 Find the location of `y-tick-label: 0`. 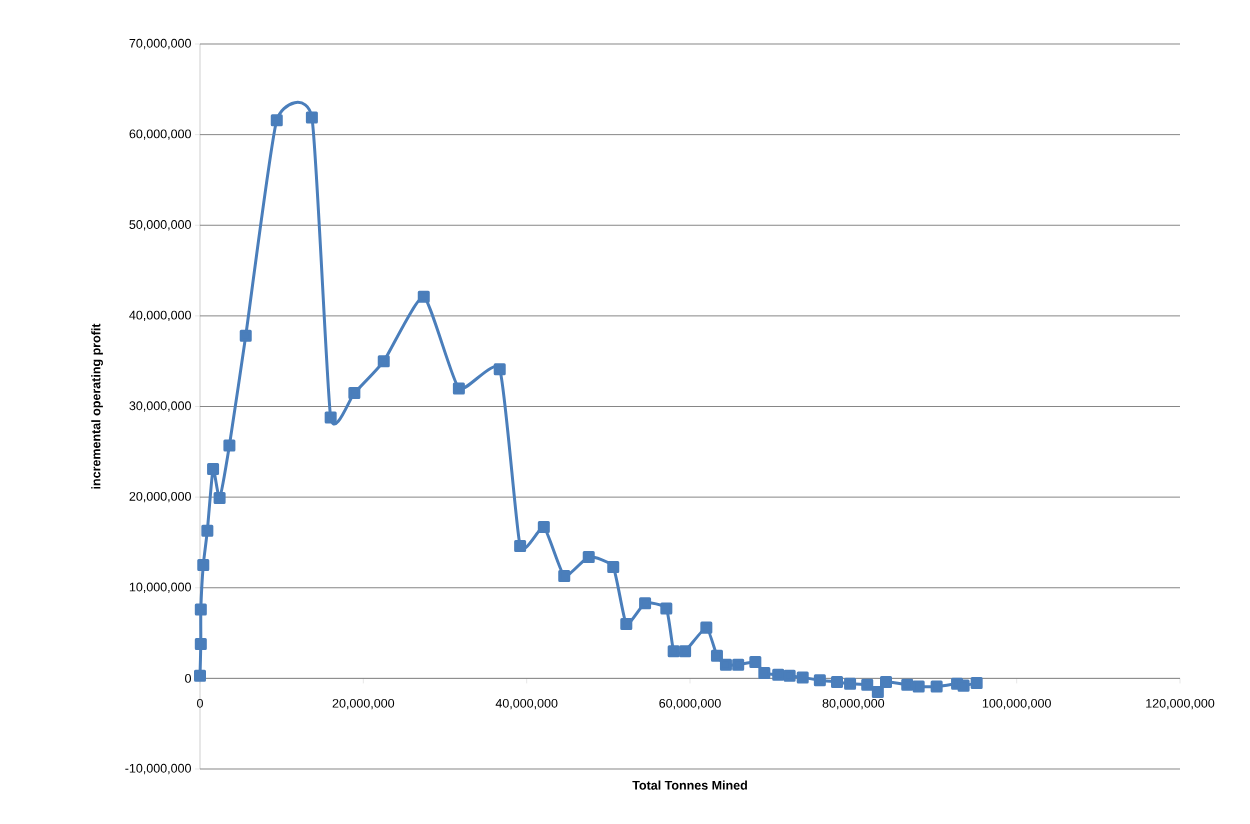

y-tick-label: 0 is located at coordinates (188, 678).